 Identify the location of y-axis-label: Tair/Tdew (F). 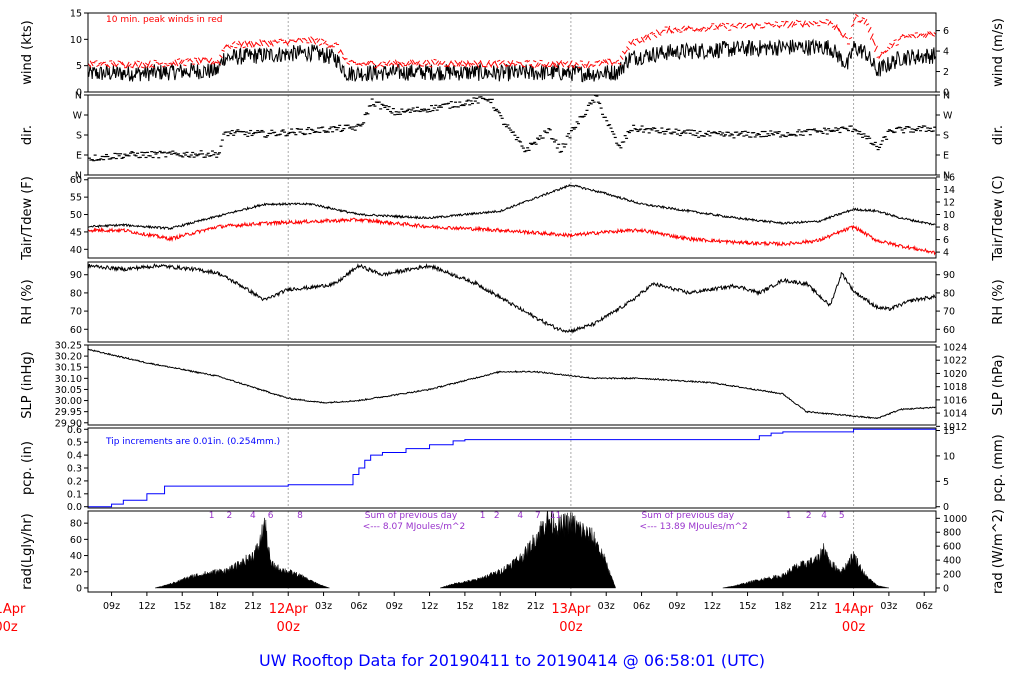
(27, 218).